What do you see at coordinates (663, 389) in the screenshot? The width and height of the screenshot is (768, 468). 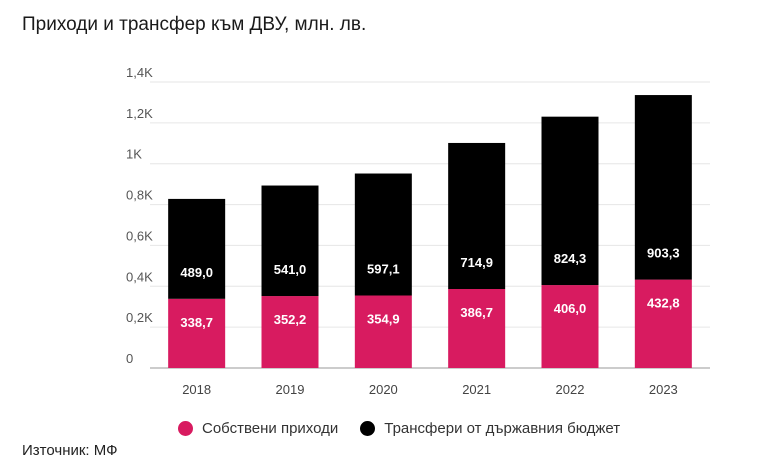 I see `x-tick-label: 2023` at bounding box center [663, 389].